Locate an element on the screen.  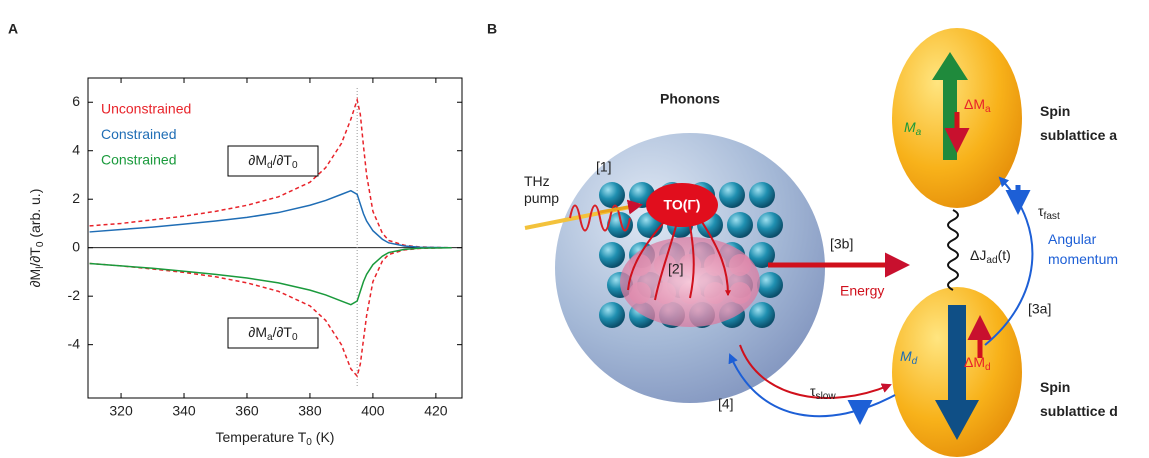
x-tick-label: 400 is located at coordinates (373, 411).